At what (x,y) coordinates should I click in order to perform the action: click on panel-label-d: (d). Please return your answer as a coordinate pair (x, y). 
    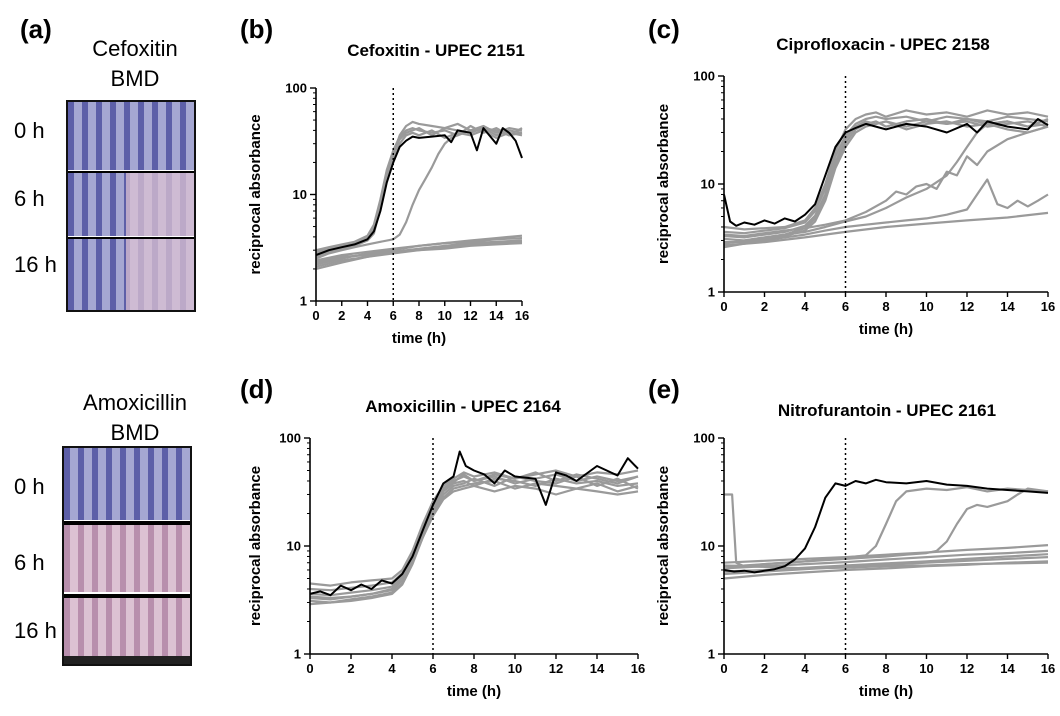
    Looking at the image, I should click on (257, 389).